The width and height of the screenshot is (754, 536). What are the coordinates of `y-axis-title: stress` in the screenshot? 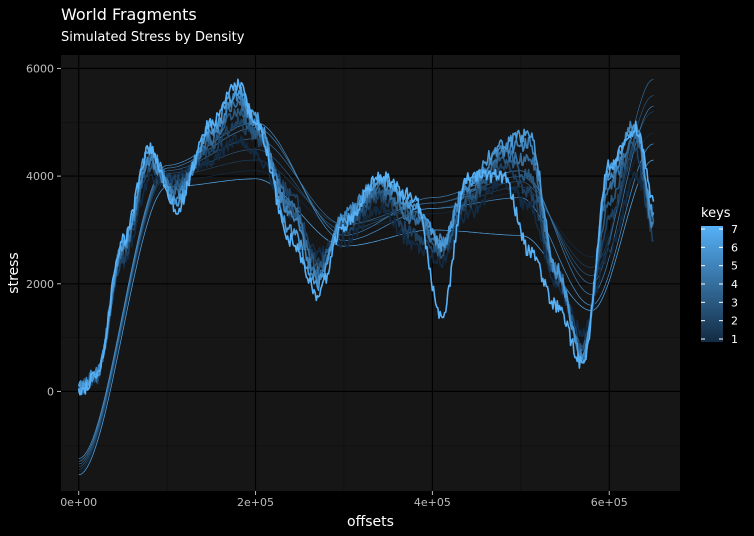 It's located at (14, 272).